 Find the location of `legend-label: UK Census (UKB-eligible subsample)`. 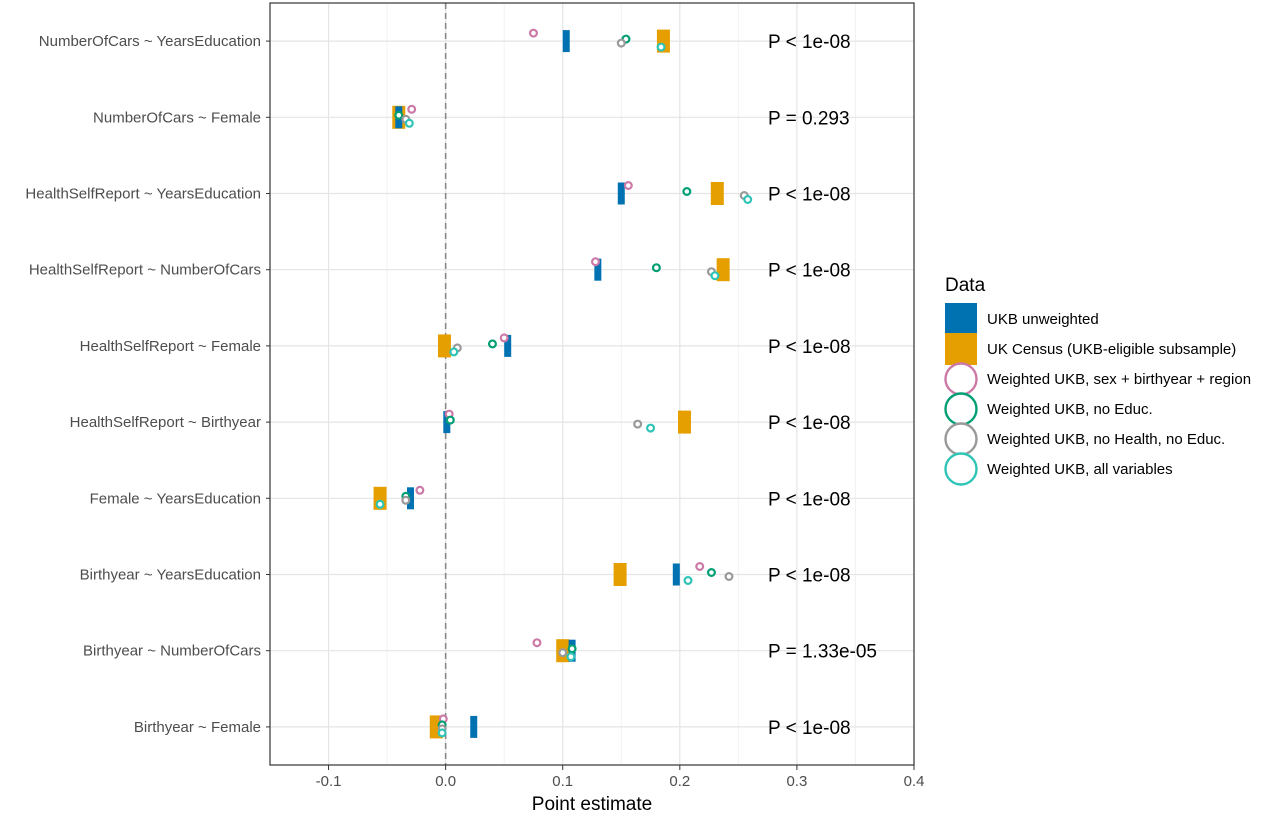

legend-label: UK Census (UKB-eligible subsample) is located at coordinates (1111, 349).